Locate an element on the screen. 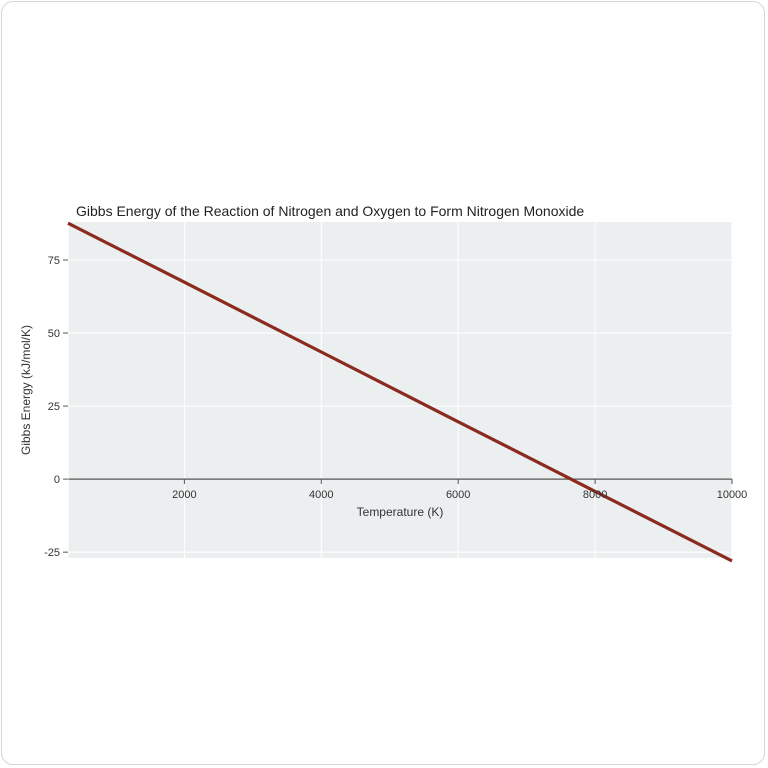 Image resolution: width=768 pixels, height=768 pixels. y-tick-label: 25 is located at coordinates (54, 407).